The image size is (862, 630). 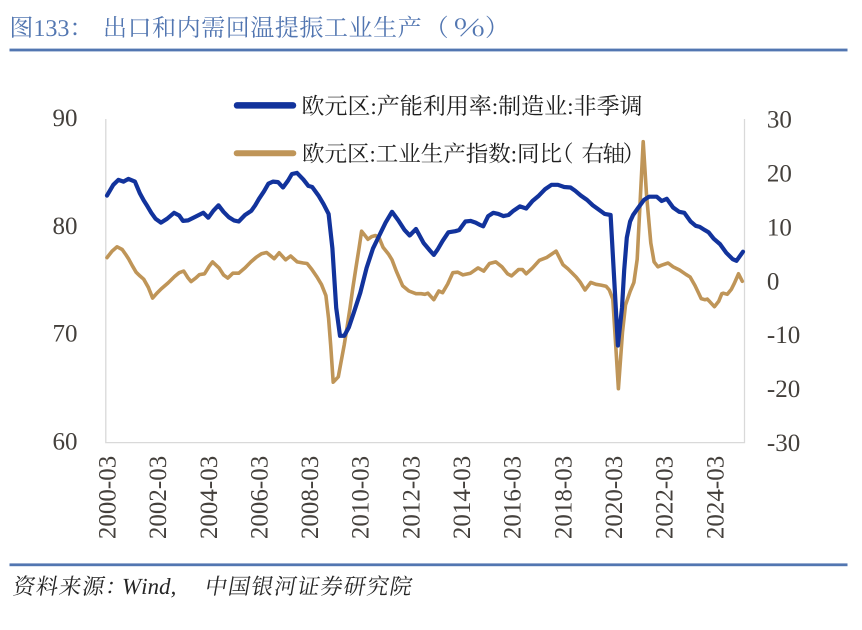 What do you see at coordinates (259, 497) in the screenshot?
I see `svg-text: 2006-03` at bounding box center [259, 497].